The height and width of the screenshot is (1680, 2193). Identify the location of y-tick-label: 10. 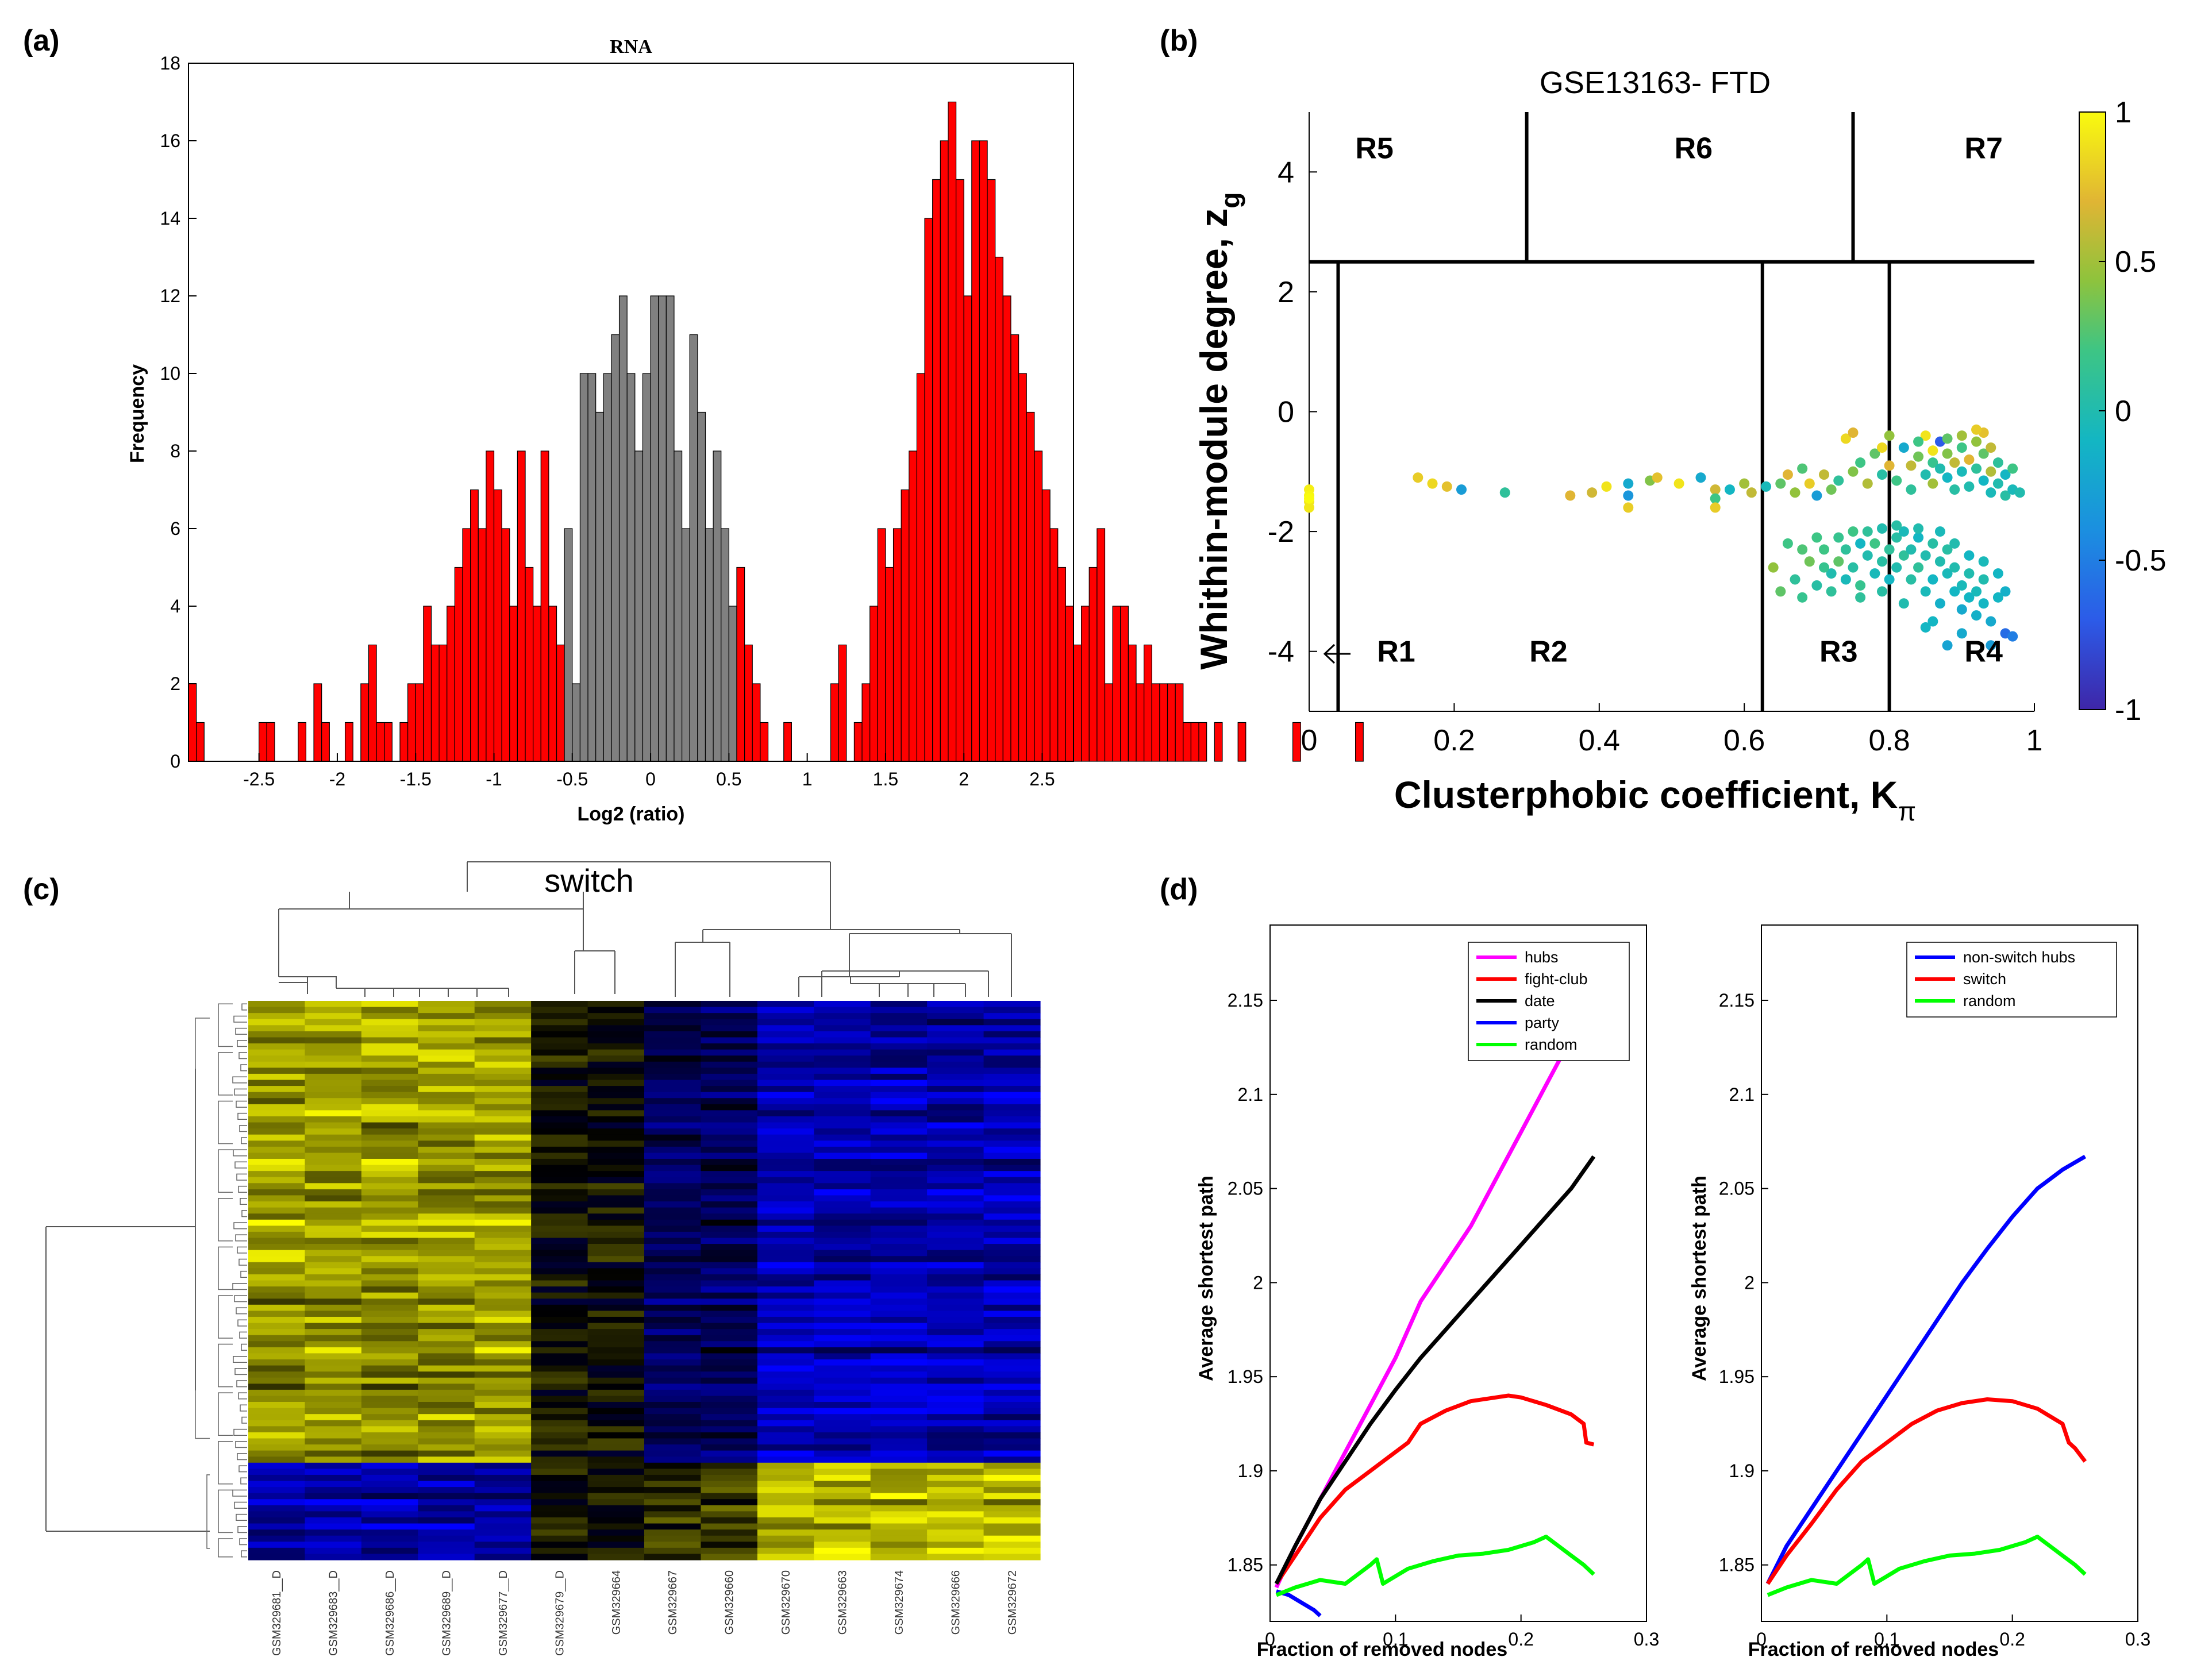
(170, 374).